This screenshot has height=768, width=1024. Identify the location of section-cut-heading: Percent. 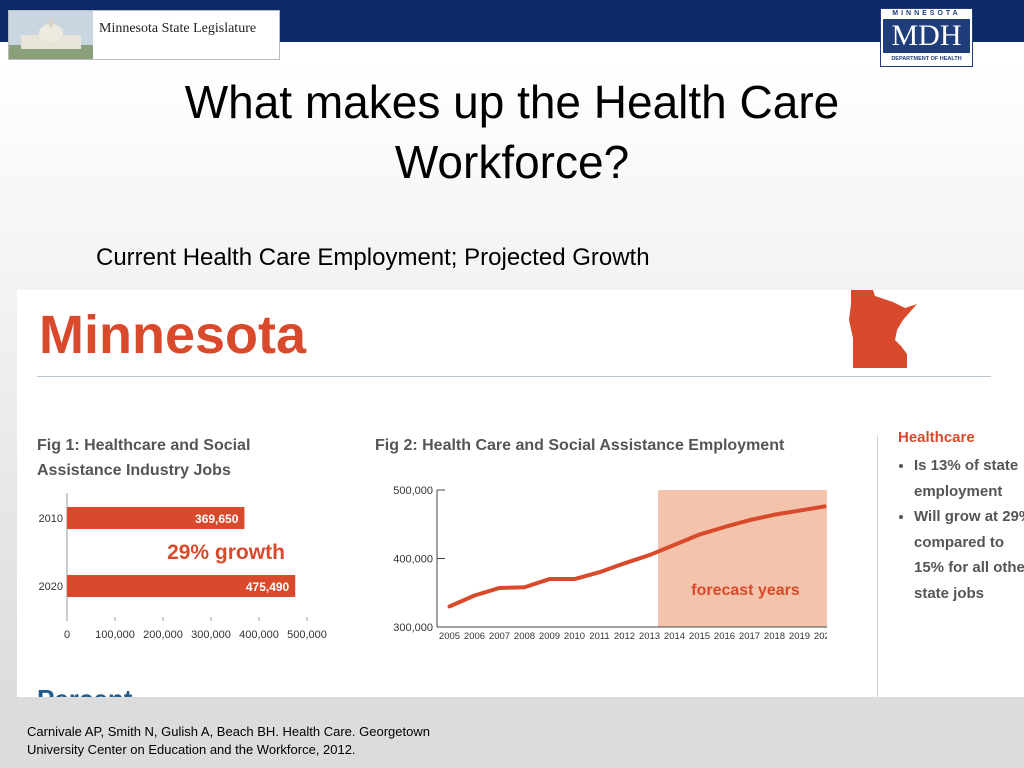
(92, 691).